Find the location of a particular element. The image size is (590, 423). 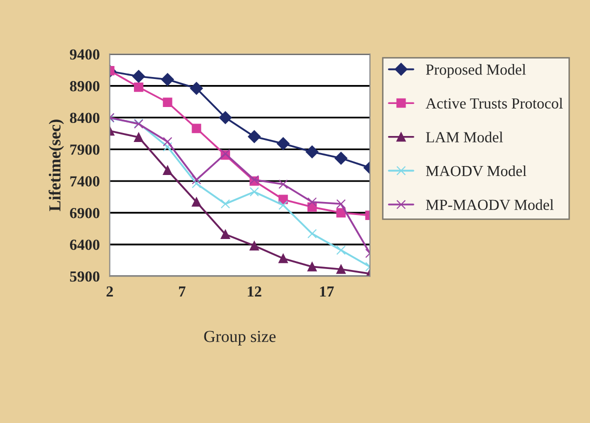

y-tick-label: 8900 is located at coordinates (85, 86).